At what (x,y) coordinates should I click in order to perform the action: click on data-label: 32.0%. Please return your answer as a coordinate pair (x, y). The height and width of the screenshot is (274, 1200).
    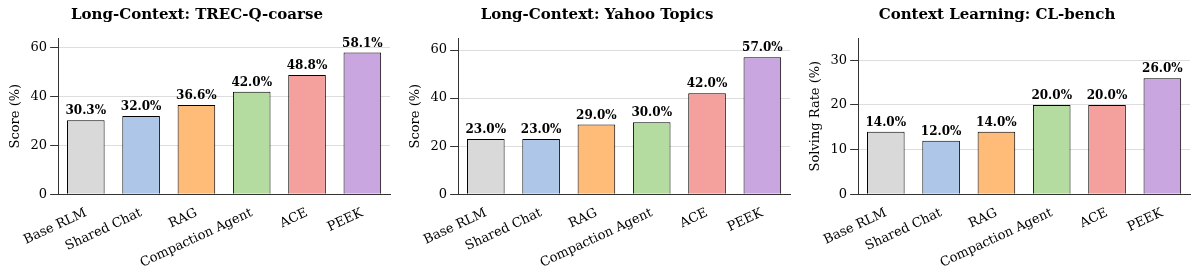
    Looking at the image, I should click on (141, 106).